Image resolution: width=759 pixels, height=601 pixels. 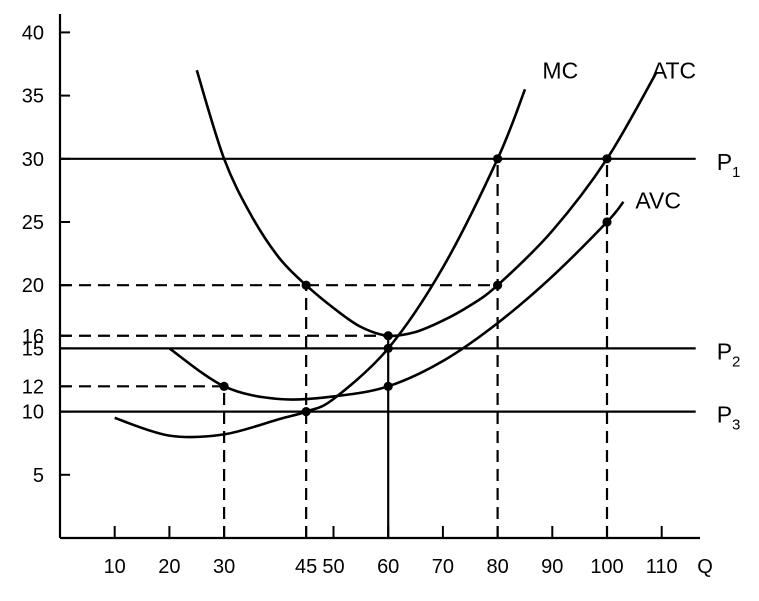 I want to click on x-tick-label-10: 10, so click(x=115, y=567).